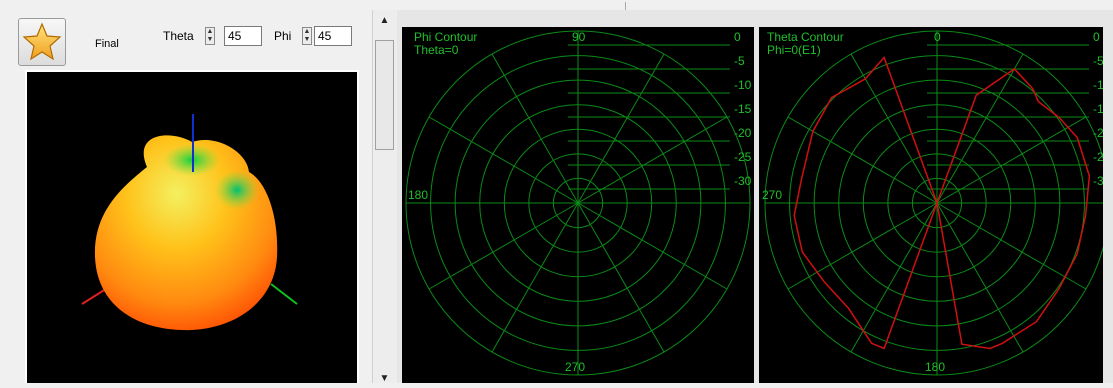 The image size is (1113, 388). I want to click on phi-label: Phi, so click(283, 36).